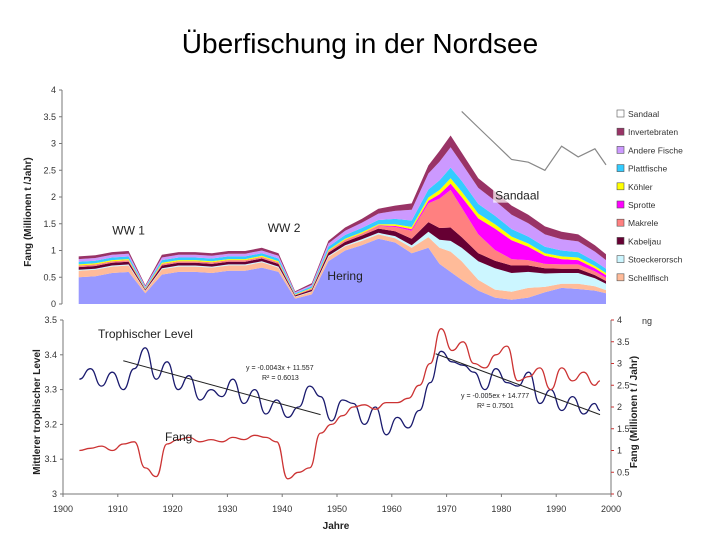 This screenshot has height=540, width=720. Describe the element at coordinates (623, 429) in the screenshot. I see `bottom-right-y-tick-label: 1.5` at that location.